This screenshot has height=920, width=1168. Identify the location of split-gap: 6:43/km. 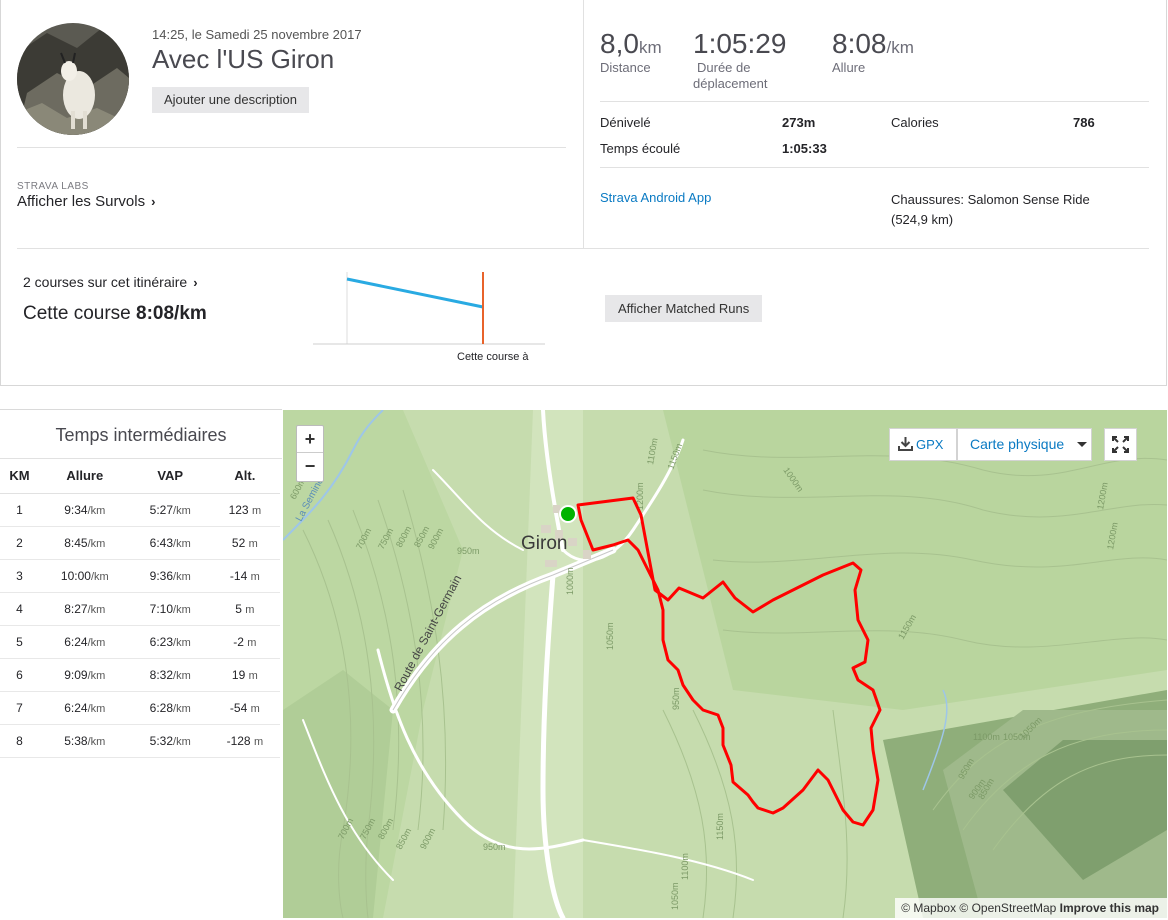
(170, 543).